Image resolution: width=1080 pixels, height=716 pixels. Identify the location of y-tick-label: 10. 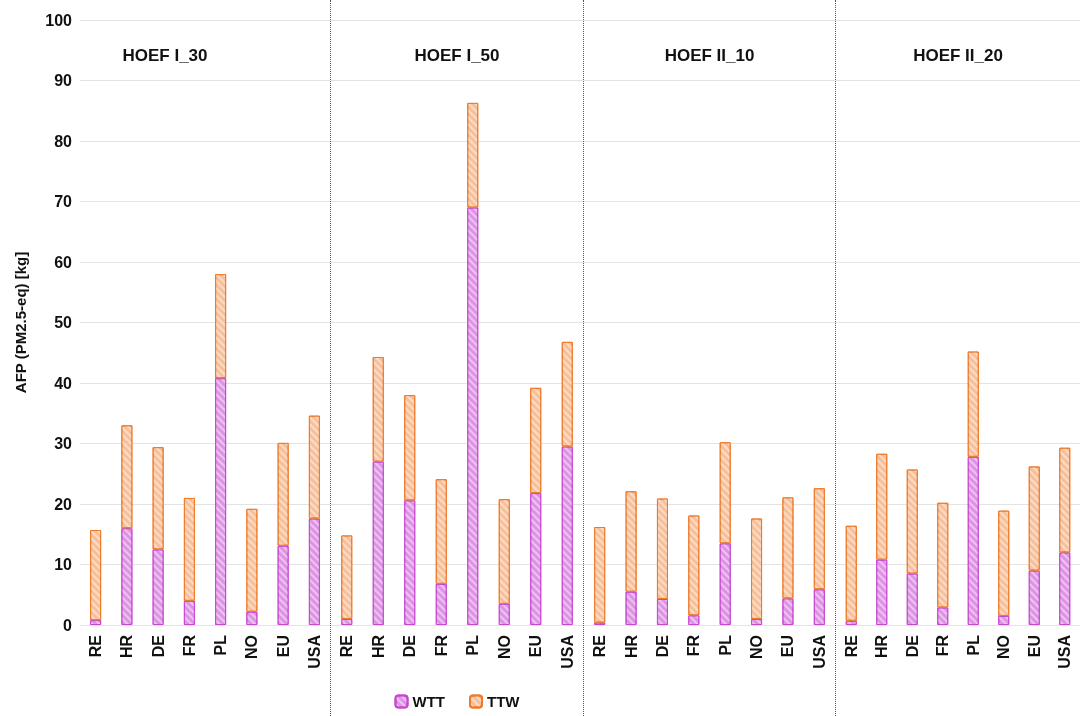
(63, 564).